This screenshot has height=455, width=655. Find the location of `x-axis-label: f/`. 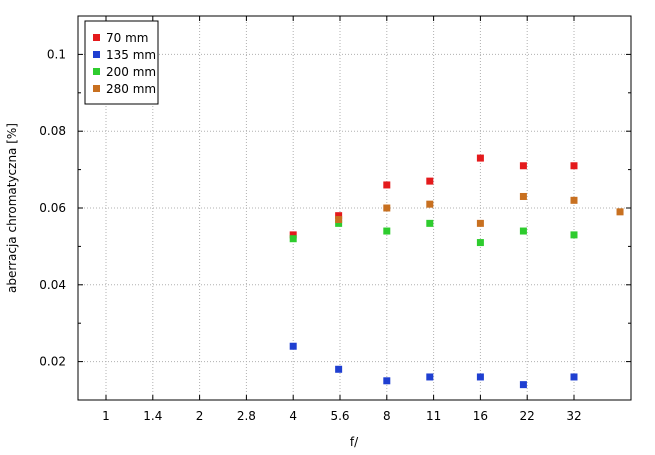

x-axis-label: f/ is located at coordinates (354, 442).